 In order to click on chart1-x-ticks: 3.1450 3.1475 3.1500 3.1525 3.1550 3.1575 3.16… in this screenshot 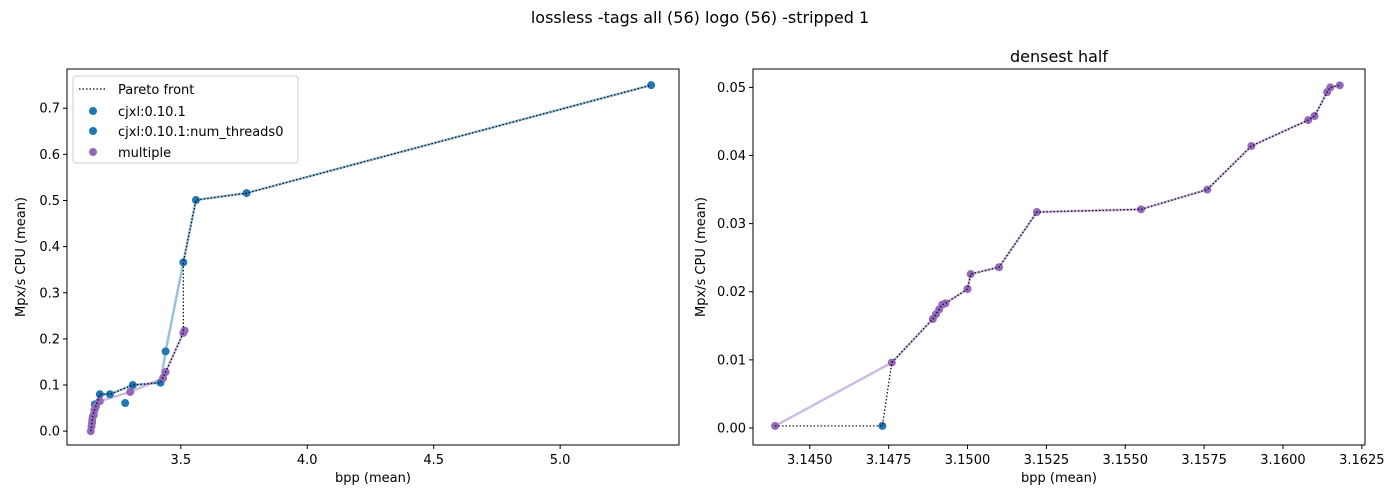, I will do `click(1086, 456)`.